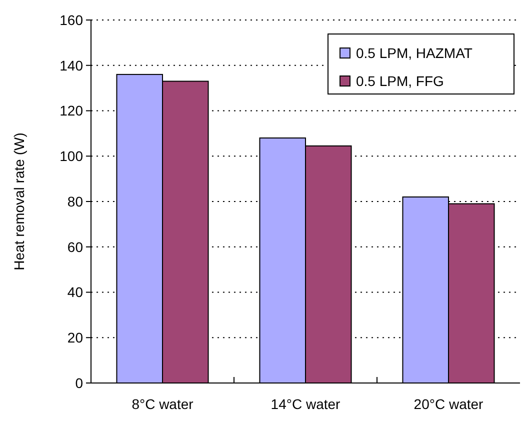 This screenshot has height=425, width=530. Describe the element at coordinates (72, 110) in the screenshot. I see `y-tick-label: 120` at that location.